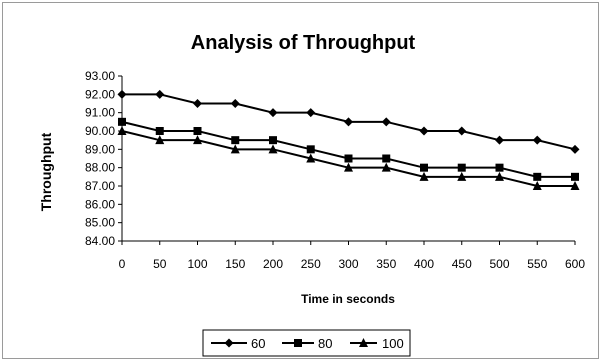  I want to click on x-tick-label: 200, so click(273, 264).